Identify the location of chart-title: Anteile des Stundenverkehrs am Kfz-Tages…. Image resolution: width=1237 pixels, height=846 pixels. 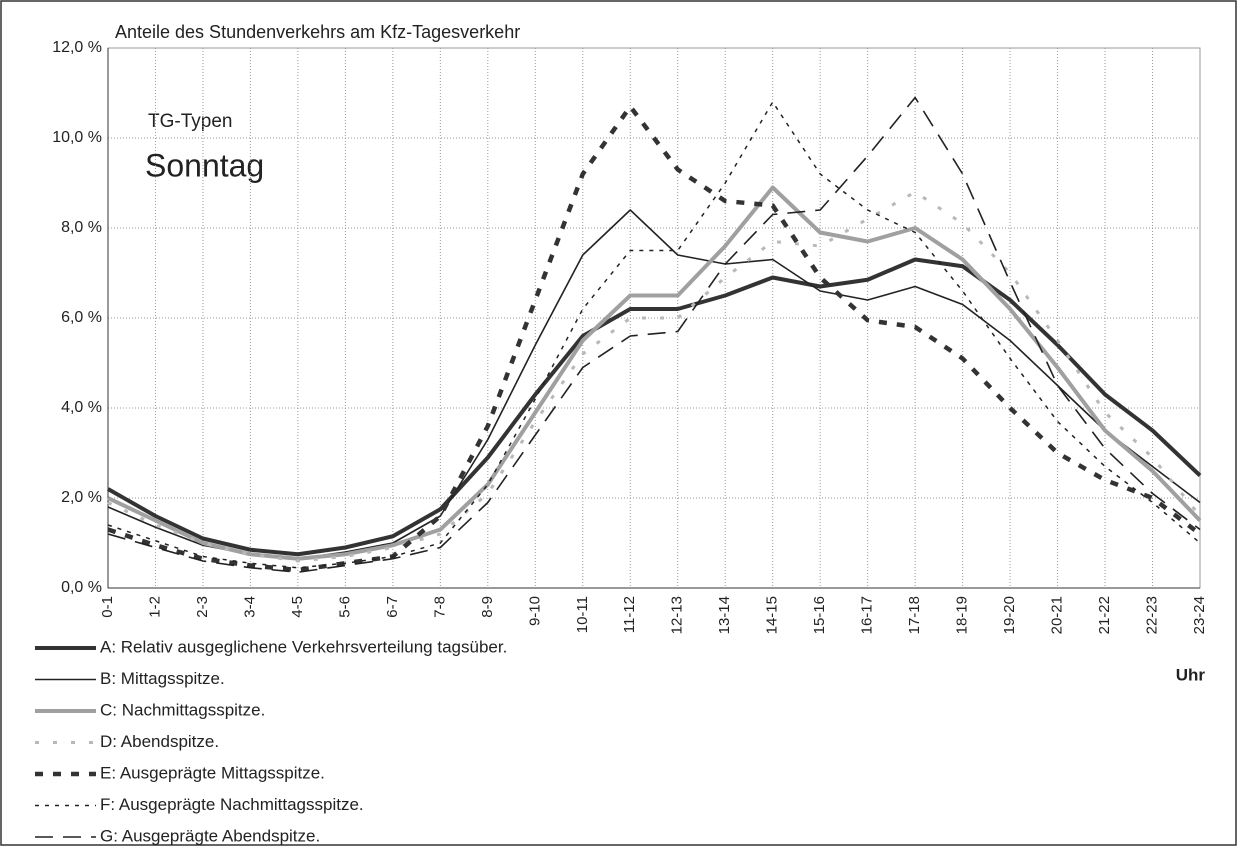
(317, 32).